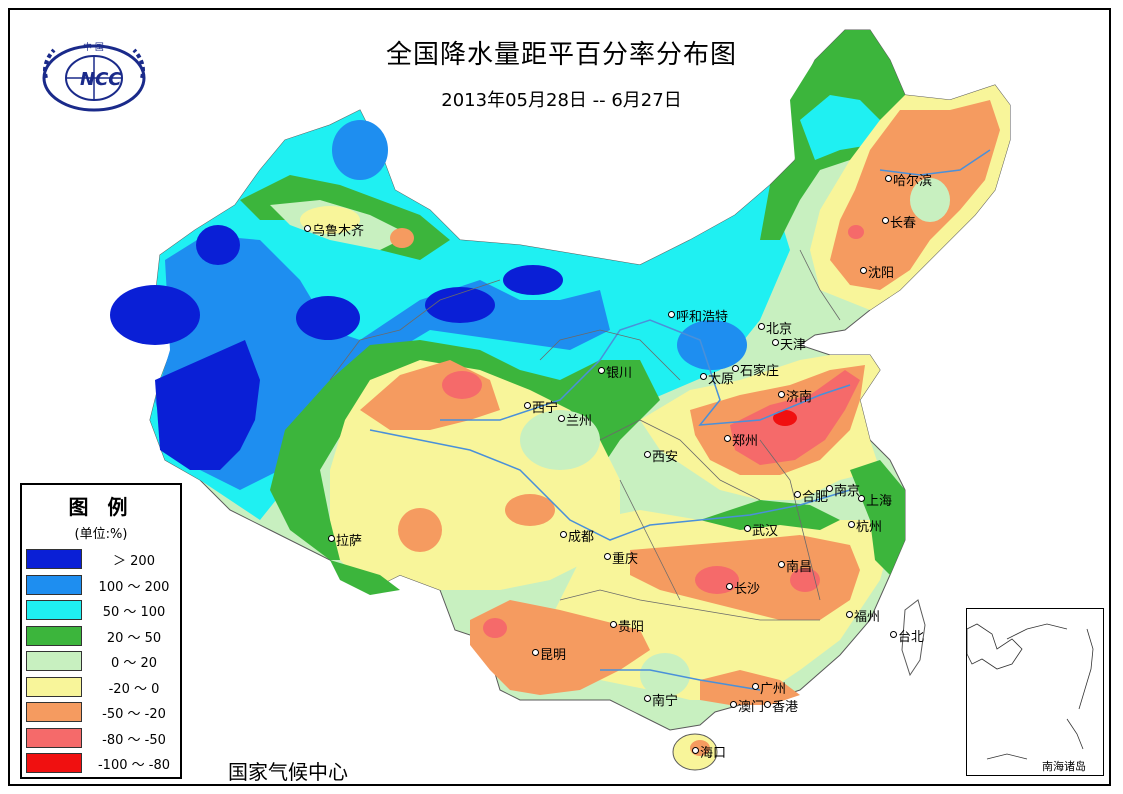 Image resolution: width=1123 pixels, height=794 pixels. I want to click on city-label: 南宁, so click(660, 699).